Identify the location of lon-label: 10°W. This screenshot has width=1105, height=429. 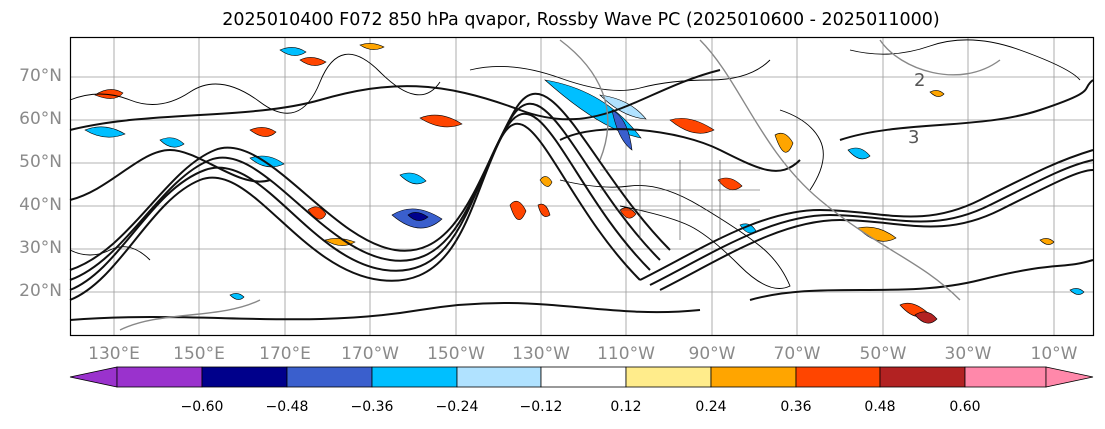
(1054, 354).